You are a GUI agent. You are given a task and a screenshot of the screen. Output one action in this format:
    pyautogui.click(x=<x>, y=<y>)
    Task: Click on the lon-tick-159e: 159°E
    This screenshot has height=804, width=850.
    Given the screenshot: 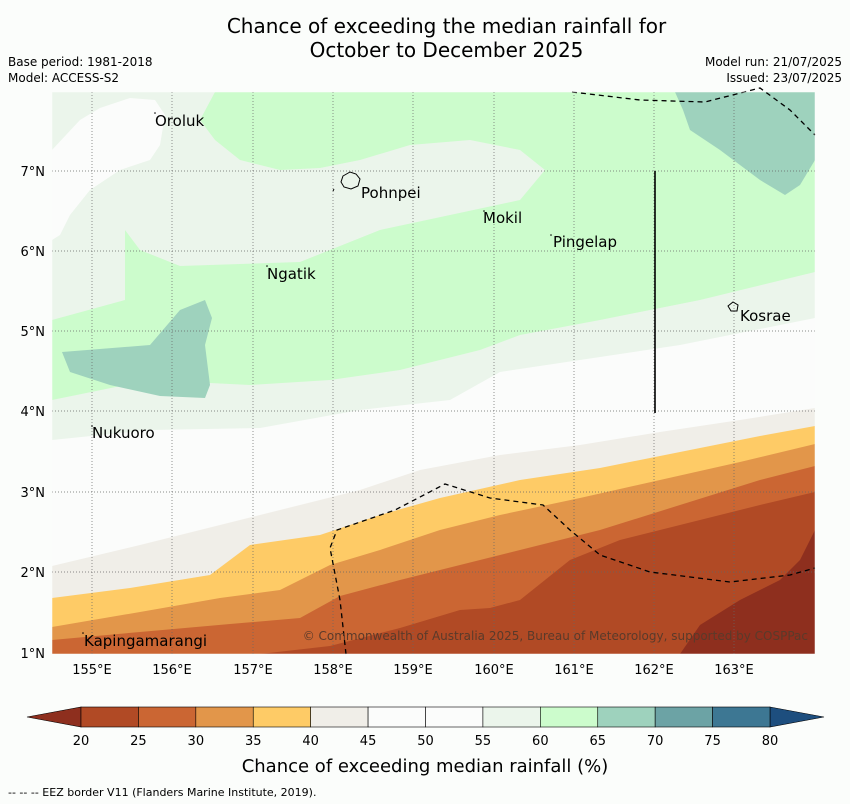 What is the action you would take?
    pyautogui.click(x=413, y=670)
    